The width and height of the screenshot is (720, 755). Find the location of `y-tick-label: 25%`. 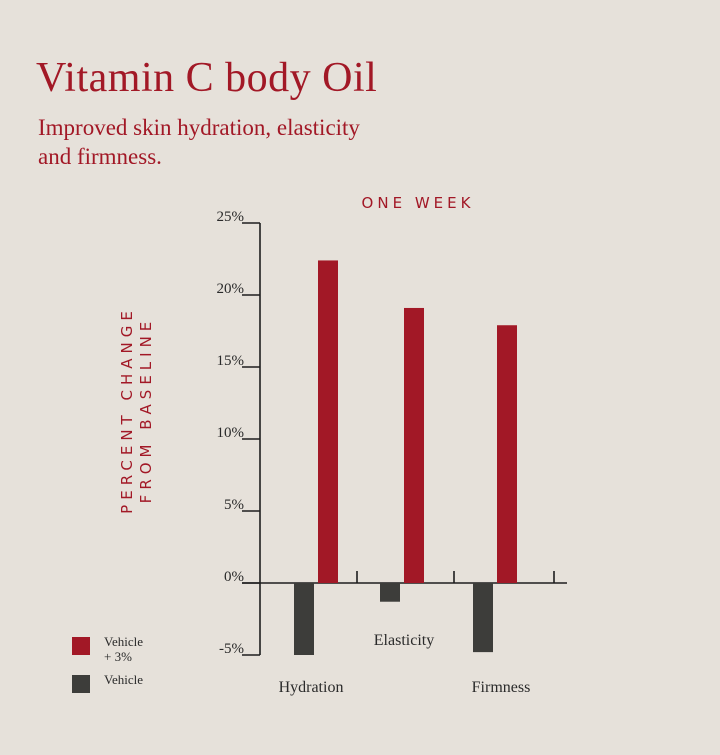

y-tick-label: 25% is located at coordinates (231, 217).